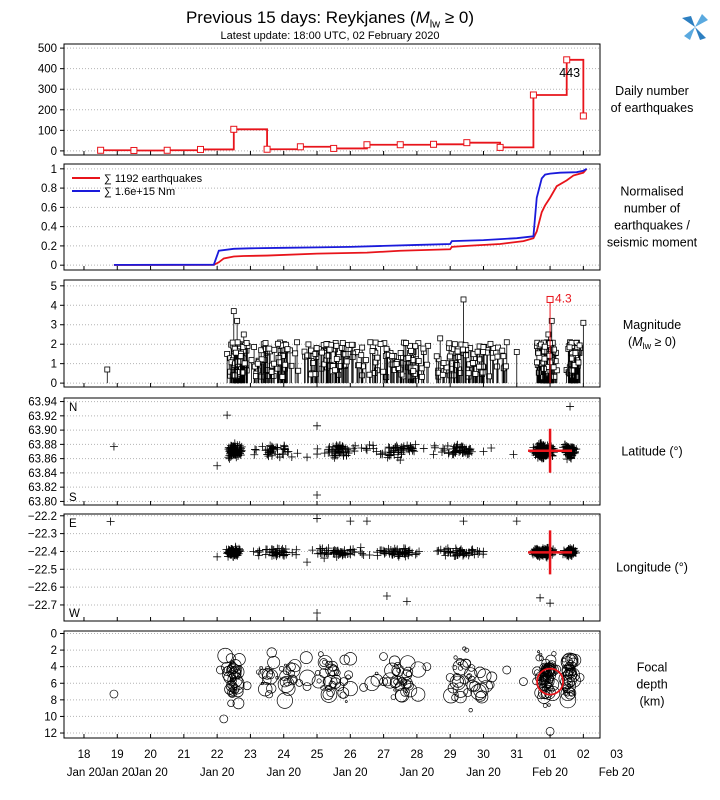  What do you see at coordinates (350, 755) in the screenshot?
I see `x-tick-label: 26` at bounding box center [350, 755].